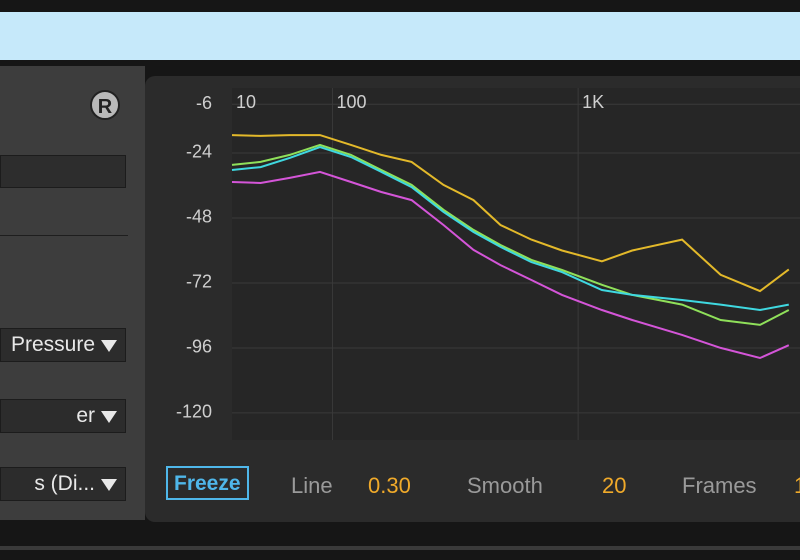  Describe the element at coordinates (85, 415) in the screenshot. I see `dropdown-value: er` at that location.